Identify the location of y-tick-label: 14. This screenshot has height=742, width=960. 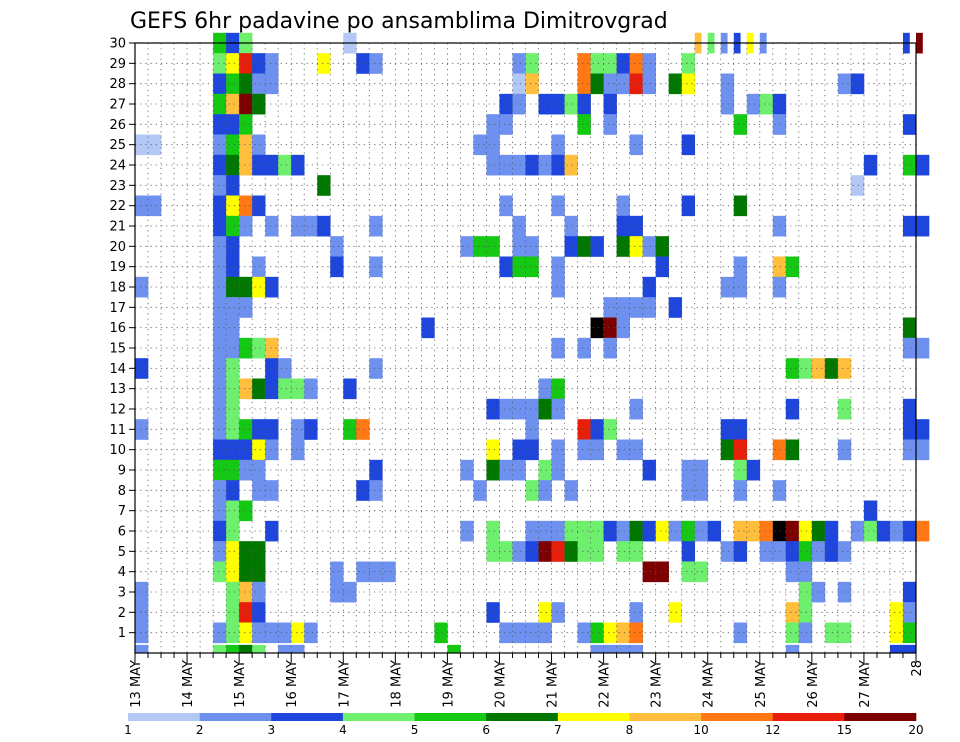
(117, 369).